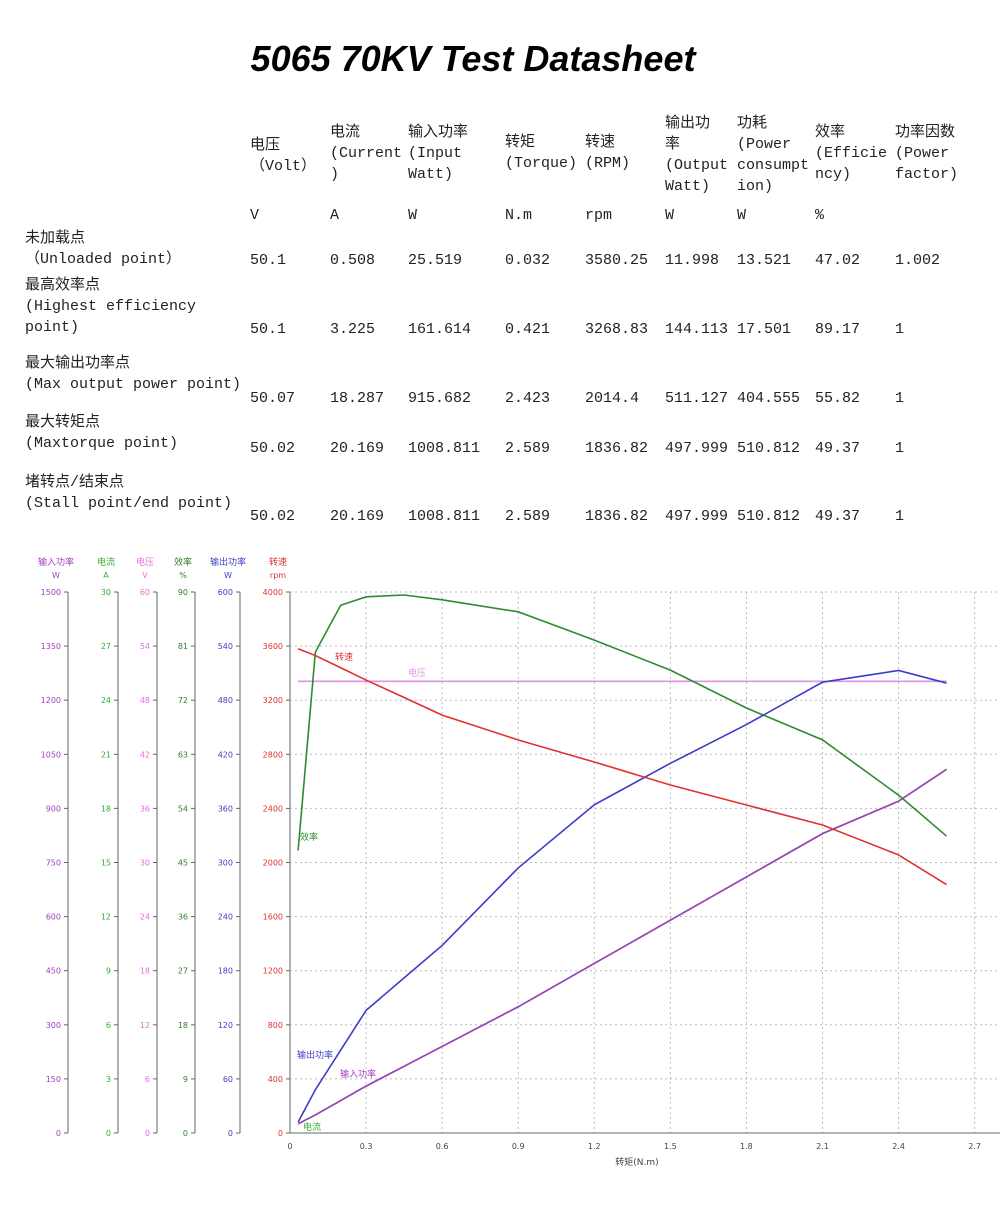  What do you see at coordinates (228, 562) in the screenshot?
I see `y-axis-name: 输出功率` at bounding box center [228, 562].